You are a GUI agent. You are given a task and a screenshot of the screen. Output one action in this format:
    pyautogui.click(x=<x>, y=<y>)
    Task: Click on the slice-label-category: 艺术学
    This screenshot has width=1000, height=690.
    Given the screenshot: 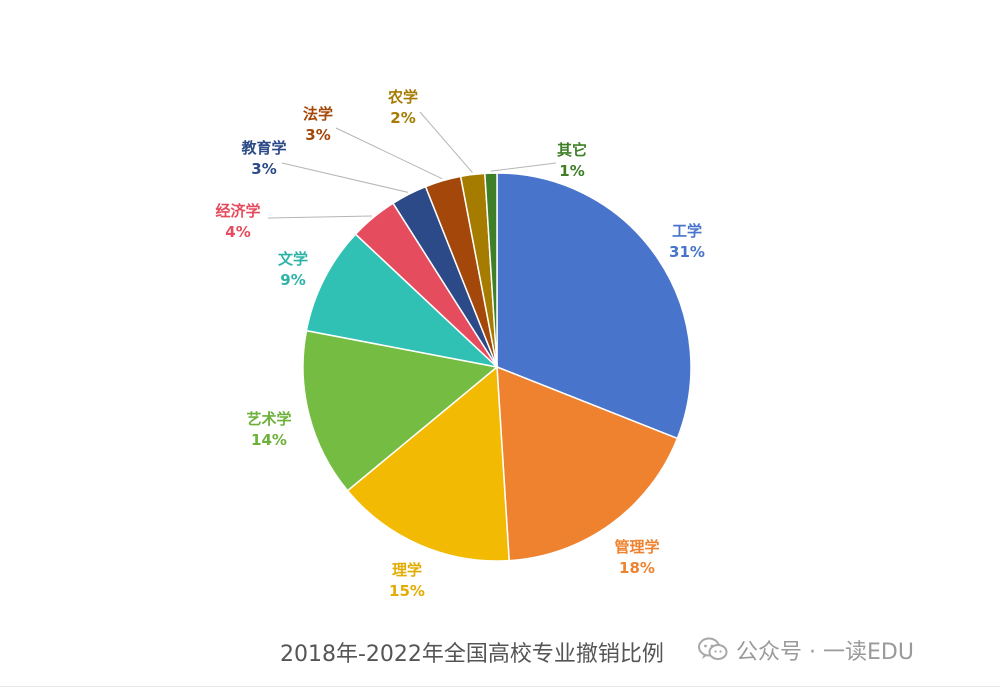 What is the action you would take?
    pyautogui.click(x=268, y=419)
    